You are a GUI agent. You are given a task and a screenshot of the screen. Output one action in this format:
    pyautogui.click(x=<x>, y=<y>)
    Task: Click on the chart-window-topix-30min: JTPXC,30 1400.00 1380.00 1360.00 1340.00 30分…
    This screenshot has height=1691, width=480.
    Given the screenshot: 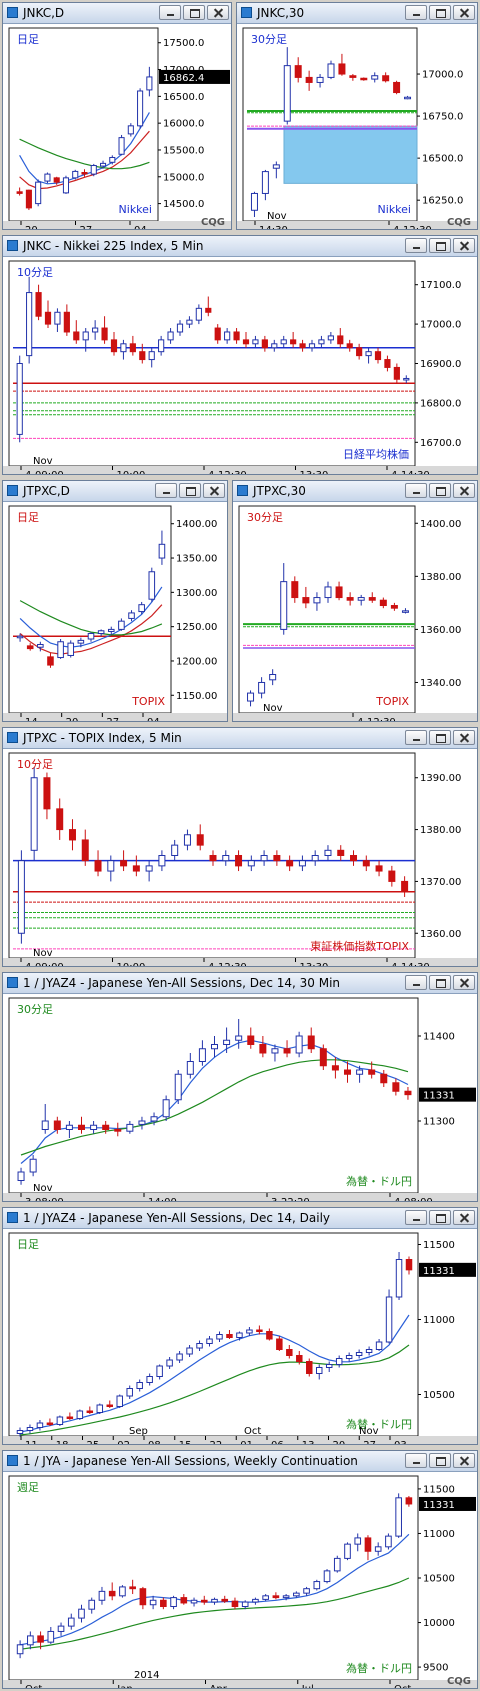 What is the action you would take?
    pyautogui.click(x=355, y=601)
    